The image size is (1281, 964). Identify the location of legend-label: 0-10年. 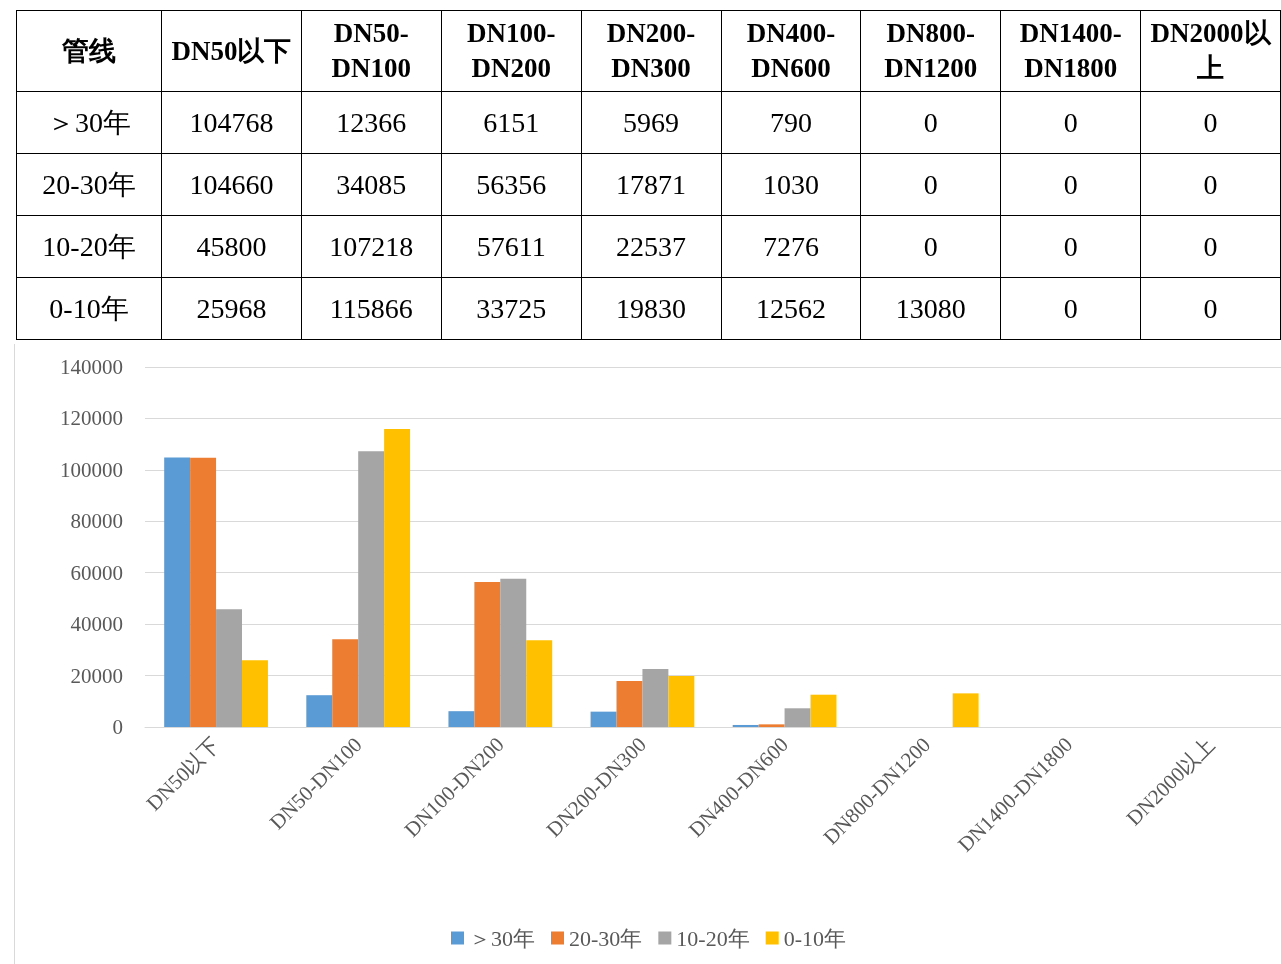
(814, 938).